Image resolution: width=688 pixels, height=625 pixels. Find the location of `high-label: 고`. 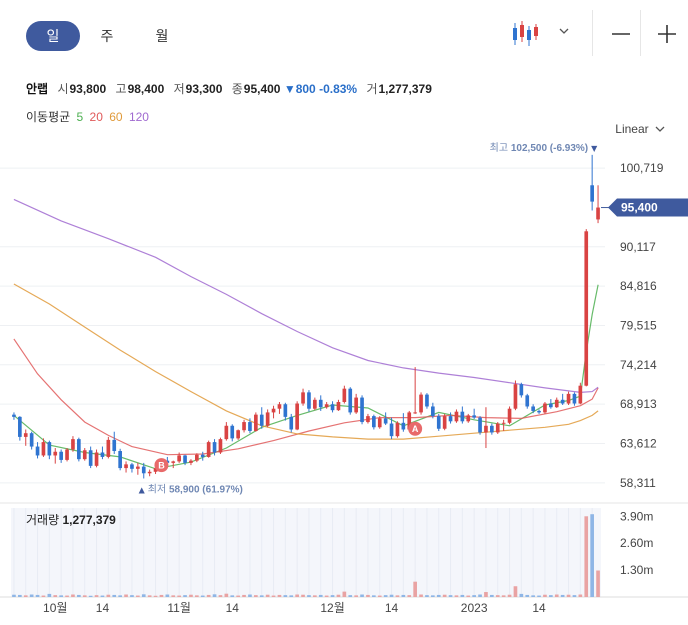

high-label: 고 is located at coordinates (121, 89).